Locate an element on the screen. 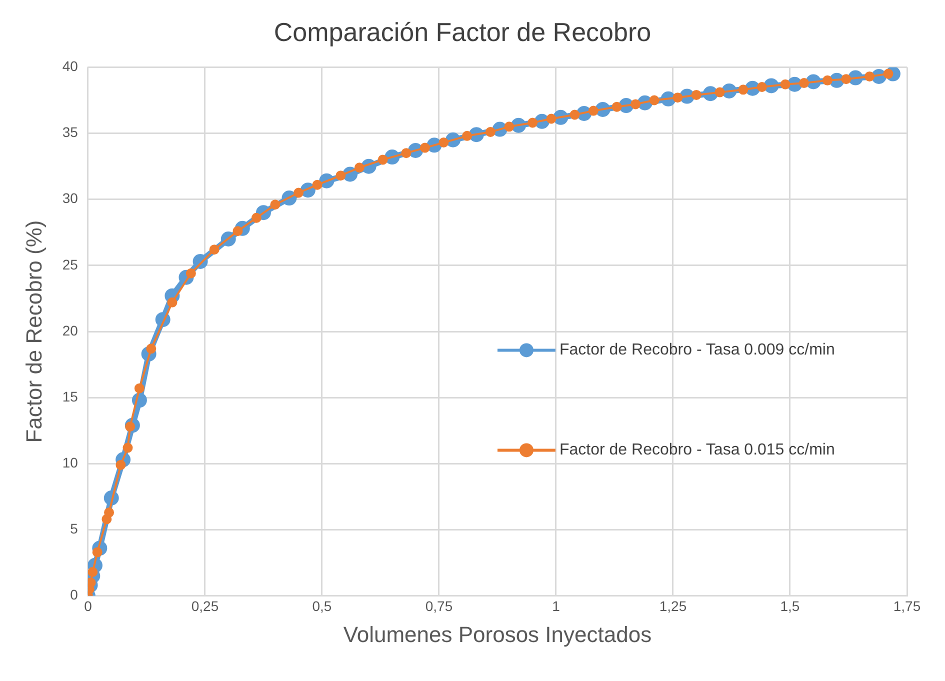  x-tick-label: 0,5 is located at coordinates (322, 606).